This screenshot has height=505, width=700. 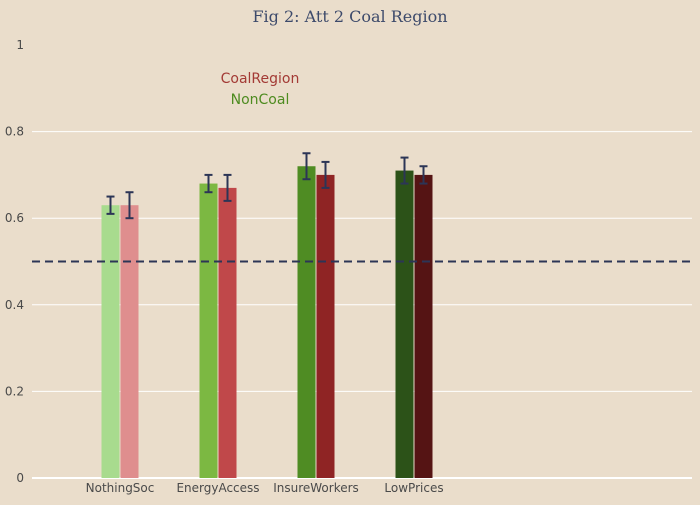 I want to click on x-tick-label: InsureWorkers, so click(x=316, y=488).